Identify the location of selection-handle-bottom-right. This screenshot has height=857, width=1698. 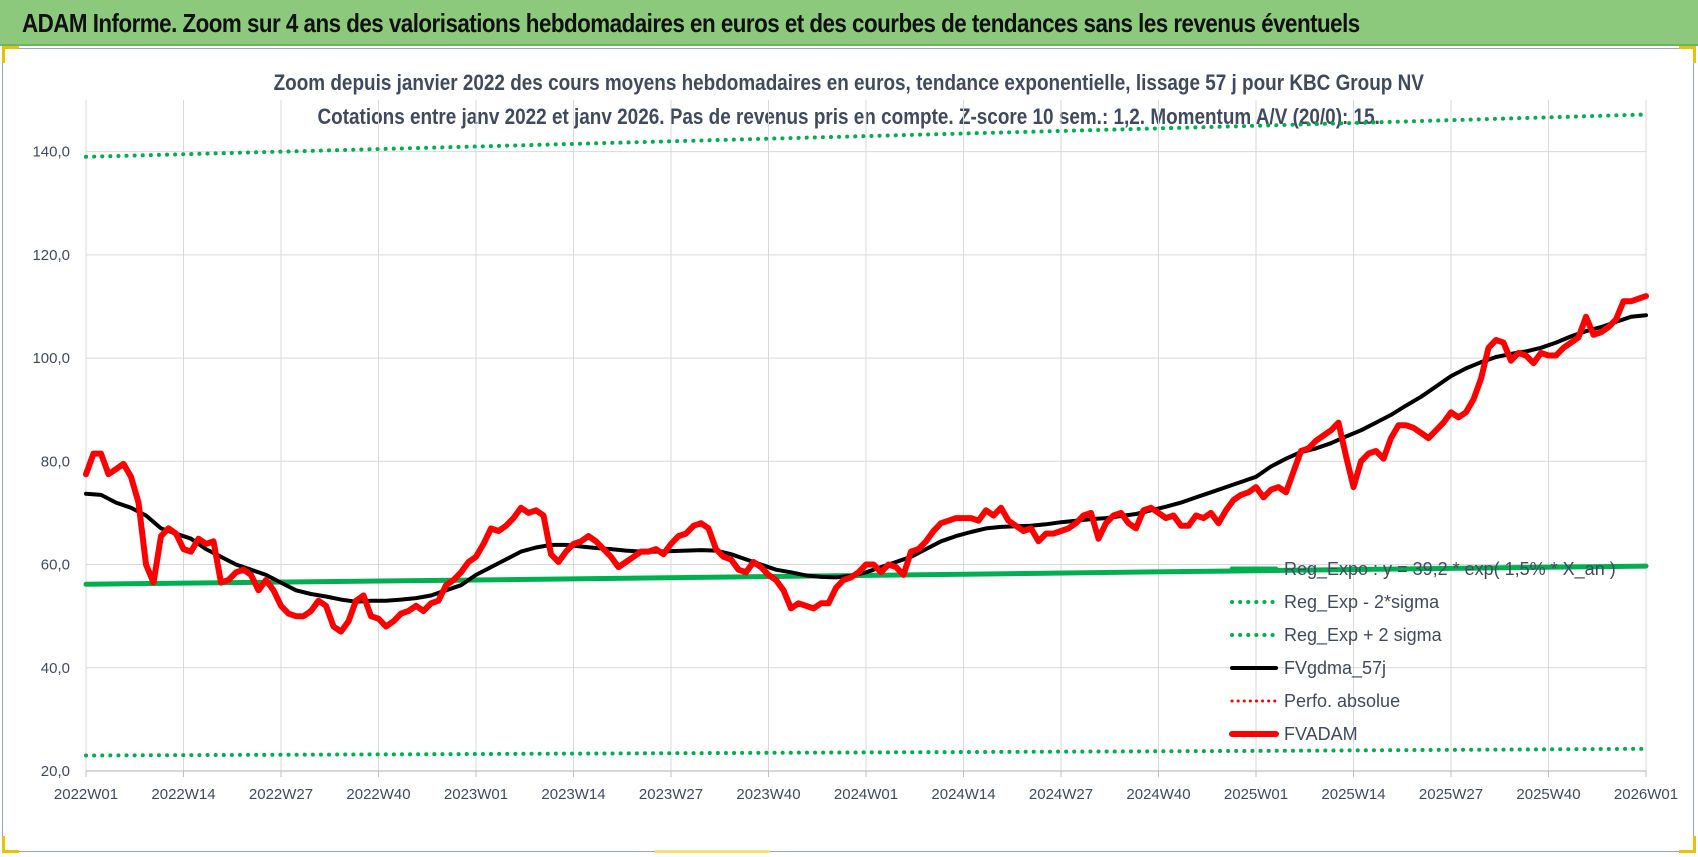
(1687, 844).